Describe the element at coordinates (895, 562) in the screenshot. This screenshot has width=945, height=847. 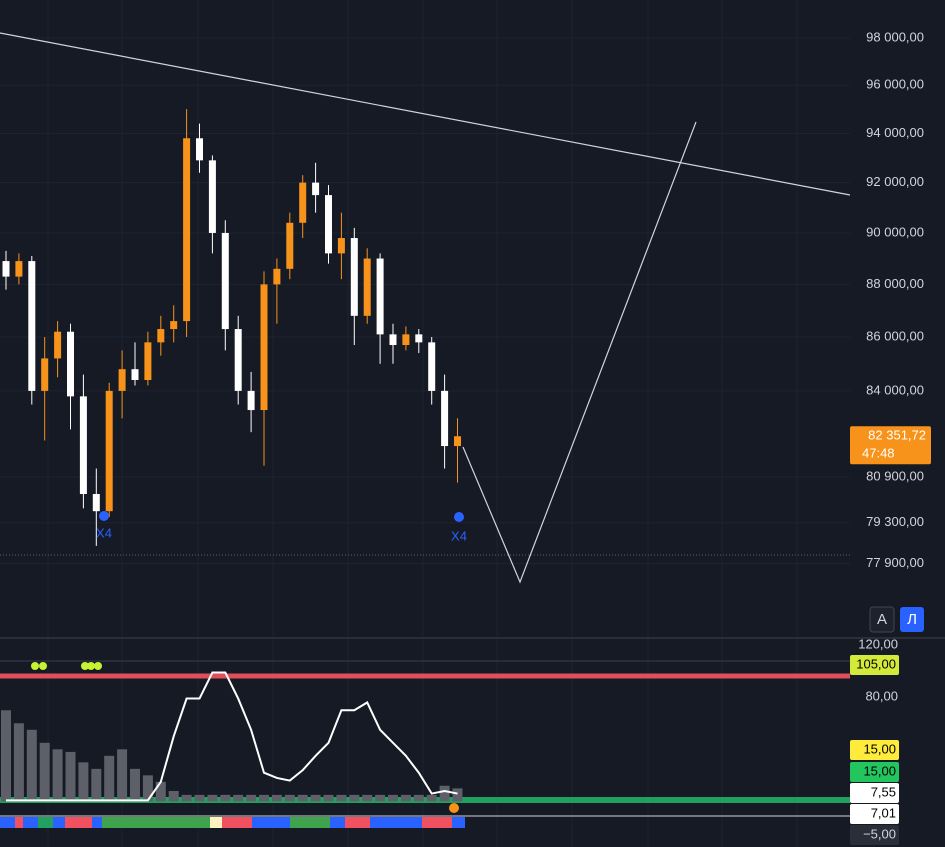
I see `y-tick-label: 77 900,00` at that location.